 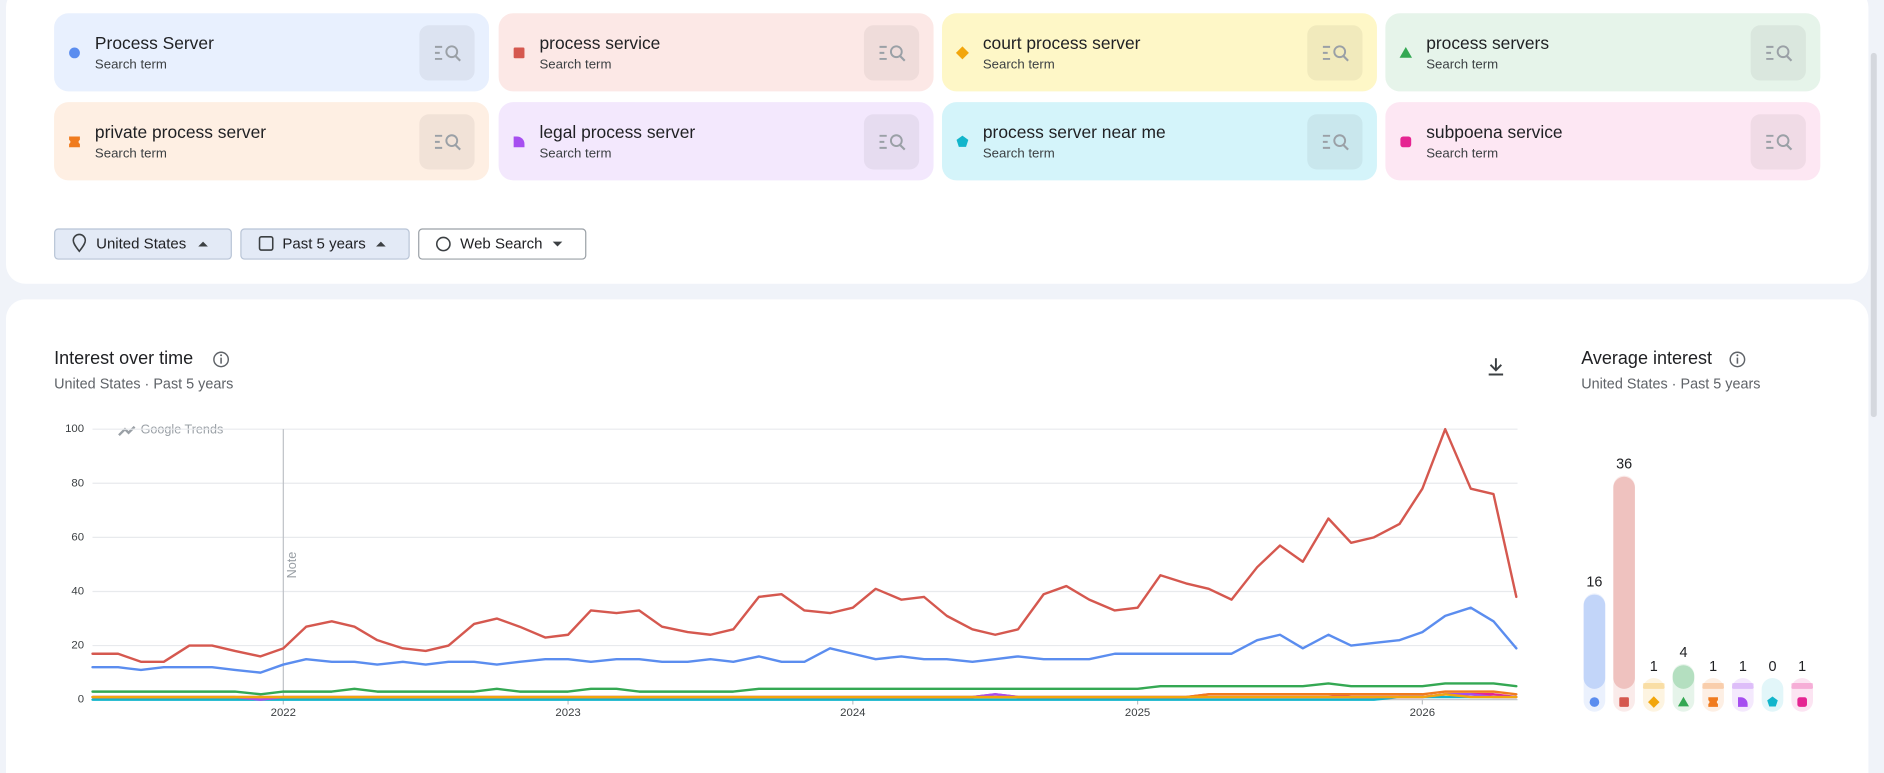 What do you see at coordinates (1494, 132) in the screenshot?
I see `term-name: subpoena service` at bounding box center [1494, 132].